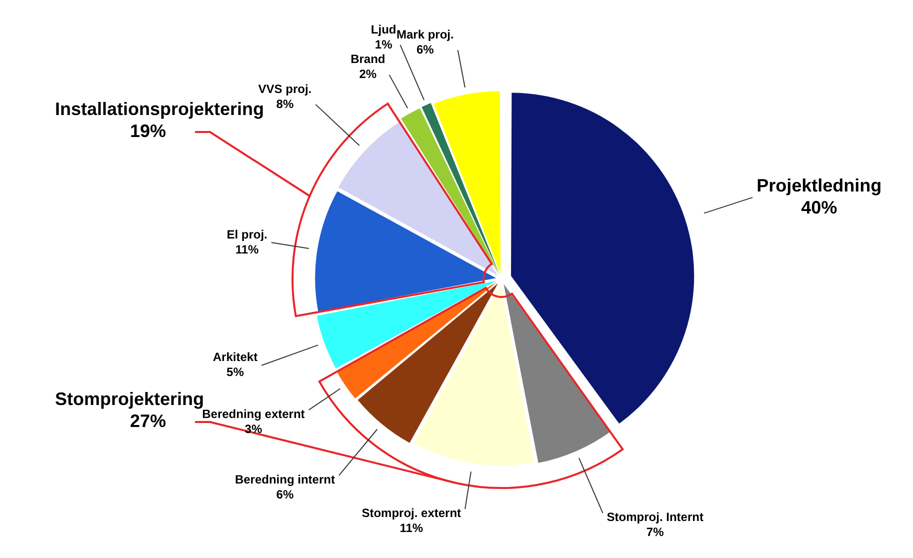 Image resolution: width=913 pixels, height=558 pixels. I want to click on data-label: 1%, so click(383, 44).